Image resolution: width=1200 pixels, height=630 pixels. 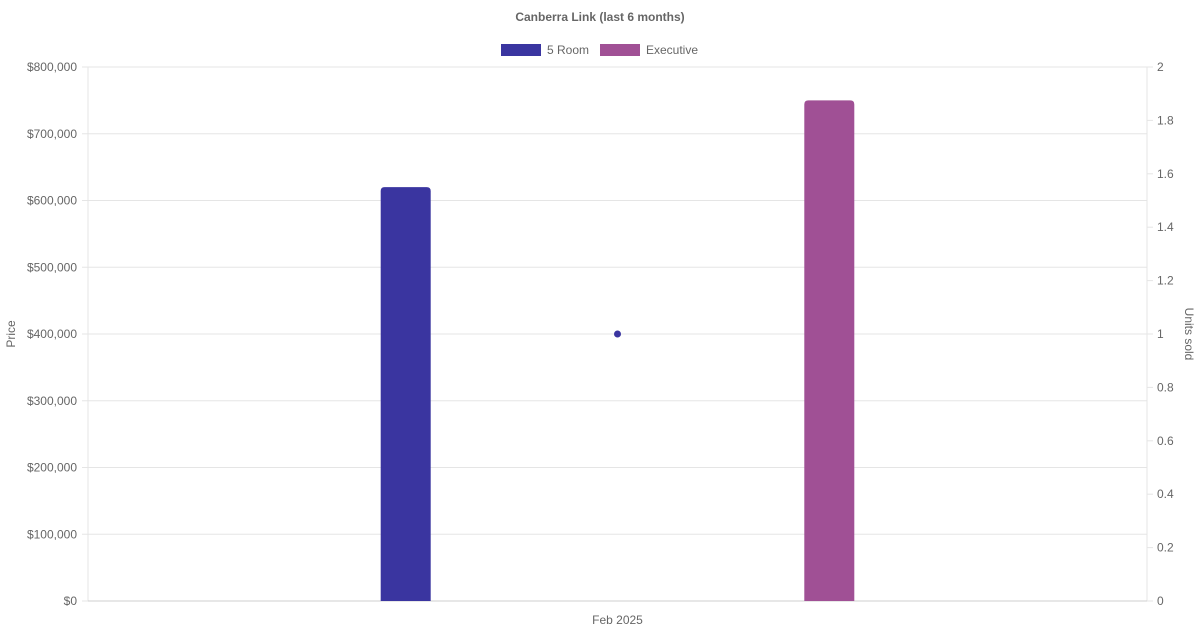 I want to click on left-tick-label: $200,000, so click(x=52, y=468).